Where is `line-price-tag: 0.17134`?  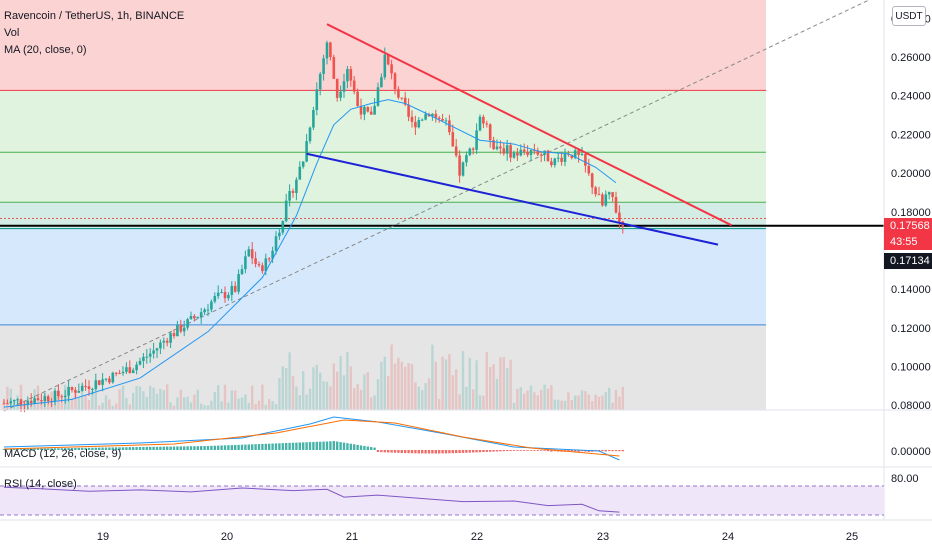
line-price-tag: 0.17134 is located at coordinates (908, 261).